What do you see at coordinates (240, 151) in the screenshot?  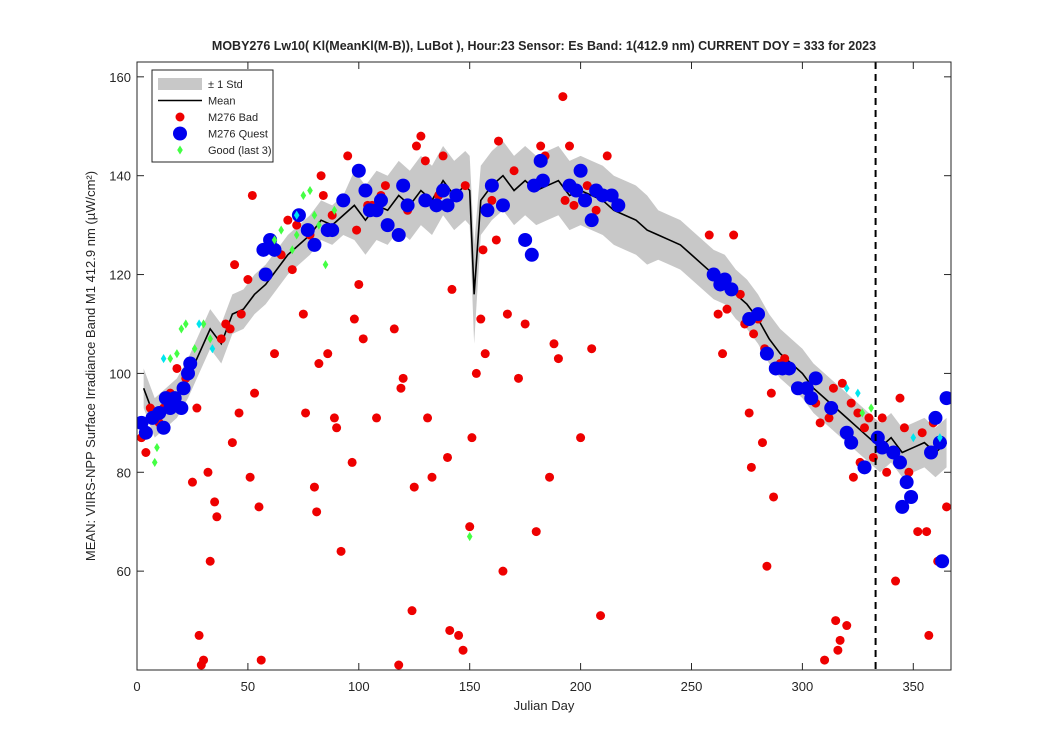 I see `legend-label: Good (last 3)` at bounding box center [240, 151].